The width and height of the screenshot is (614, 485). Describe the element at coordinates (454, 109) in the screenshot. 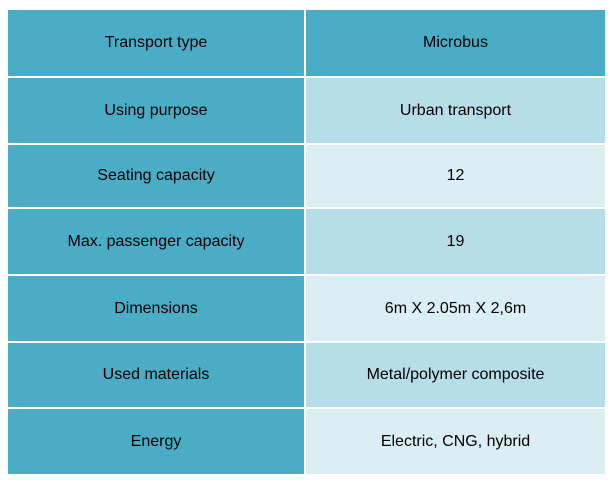

I see `row-value-using-purpose: Urban transport` at that location.